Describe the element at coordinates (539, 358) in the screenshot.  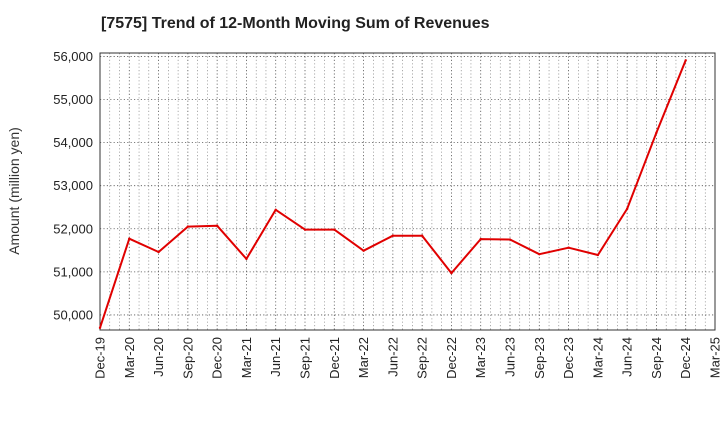
I see `x-tick-label: Sep-23` at that location.